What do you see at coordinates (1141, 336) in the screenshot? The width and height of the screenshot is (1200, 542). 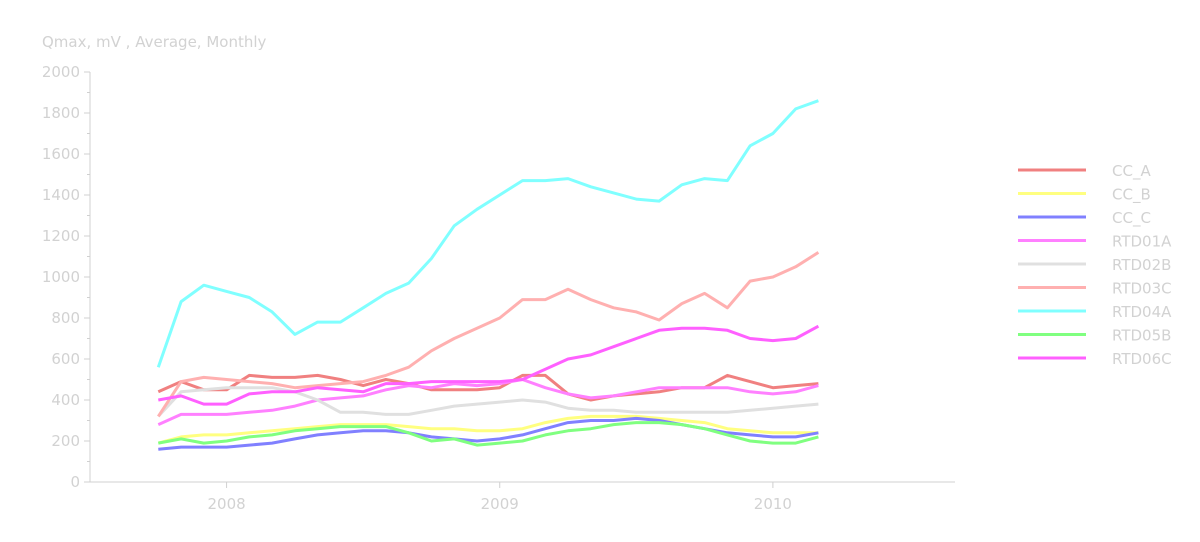 I see `legend-label: RTD05B` at bounding box center [1141, 336].